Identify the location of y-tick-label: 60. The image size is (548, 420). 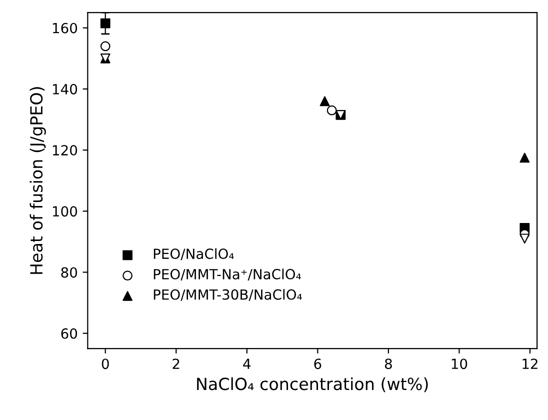
(69, 333).